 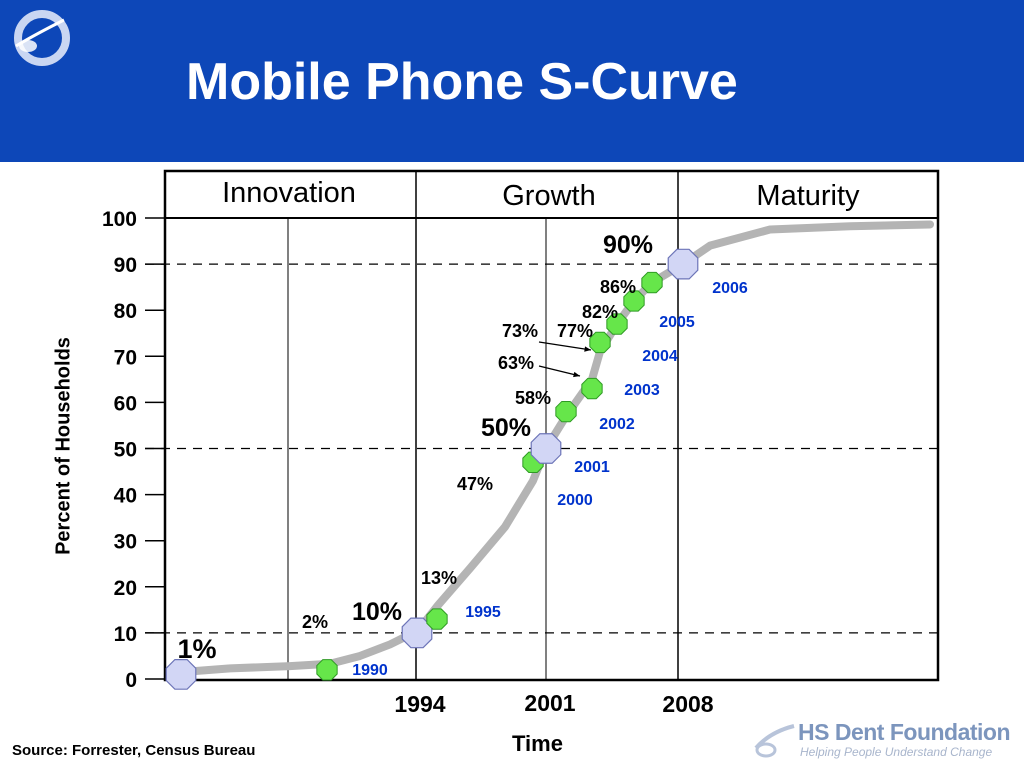 I want to click on point-year-label: 2003, so click(x=642, y=390).